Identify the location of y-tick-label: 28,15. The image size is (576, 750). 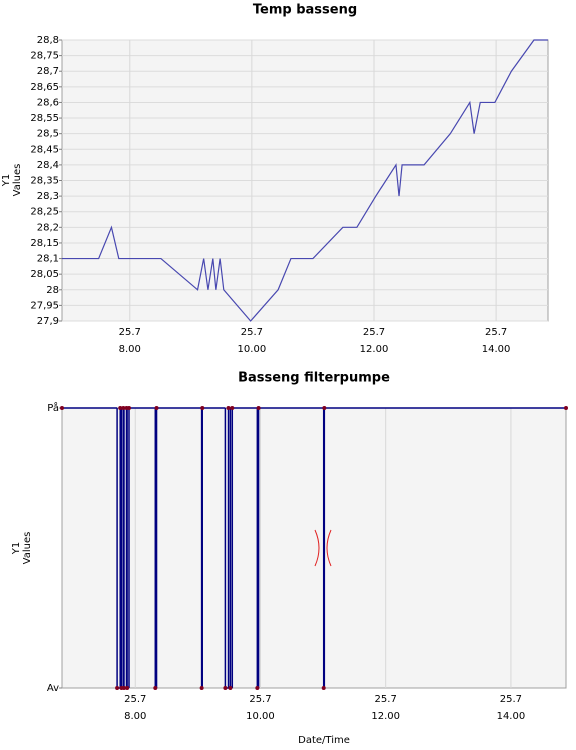
(44, 243).